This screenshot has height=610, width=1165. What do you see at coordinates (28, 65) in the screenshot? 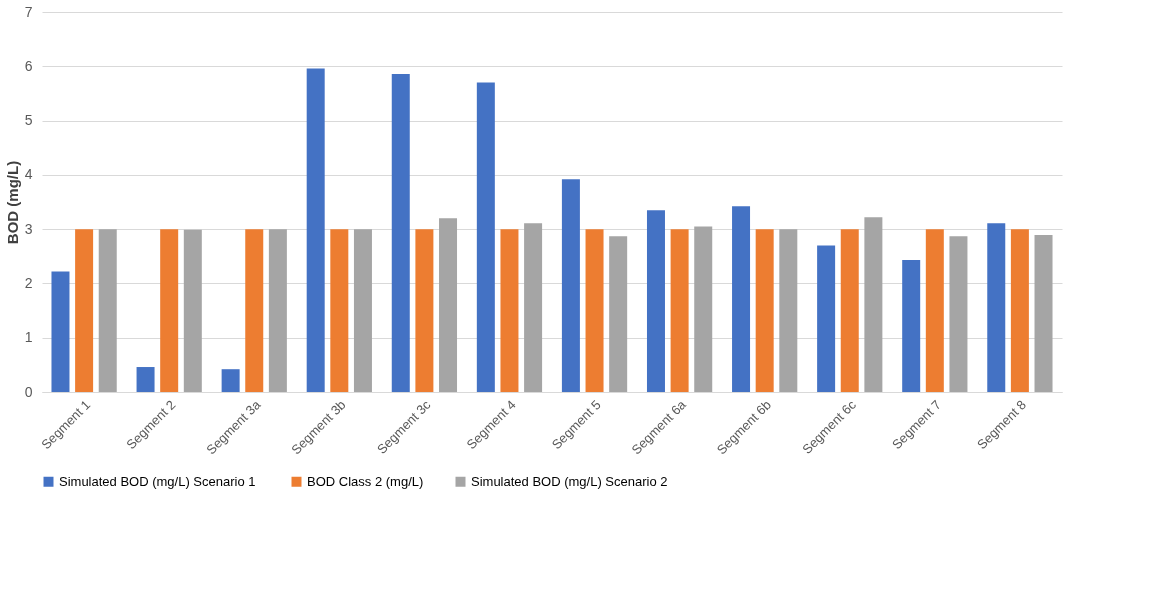
I see `y-tick-label: 6` at bounding box center [28, 65].